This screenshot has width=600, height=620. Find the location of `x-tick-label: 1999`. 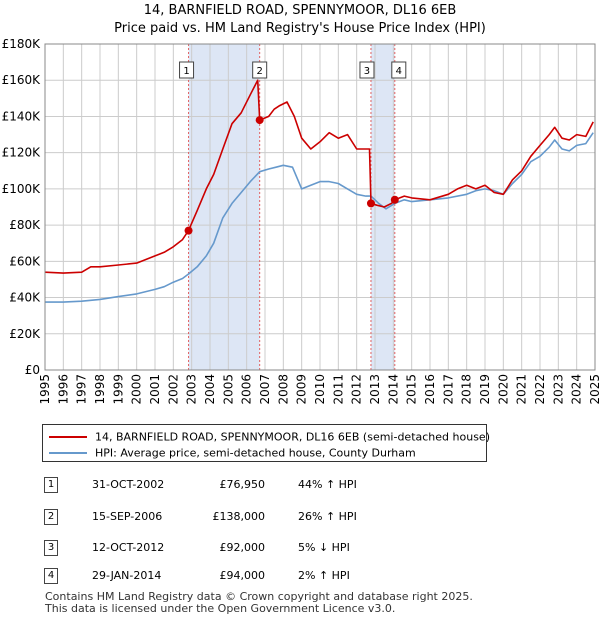

x-tick-label: 1999 is located at coordinates (118, 389).